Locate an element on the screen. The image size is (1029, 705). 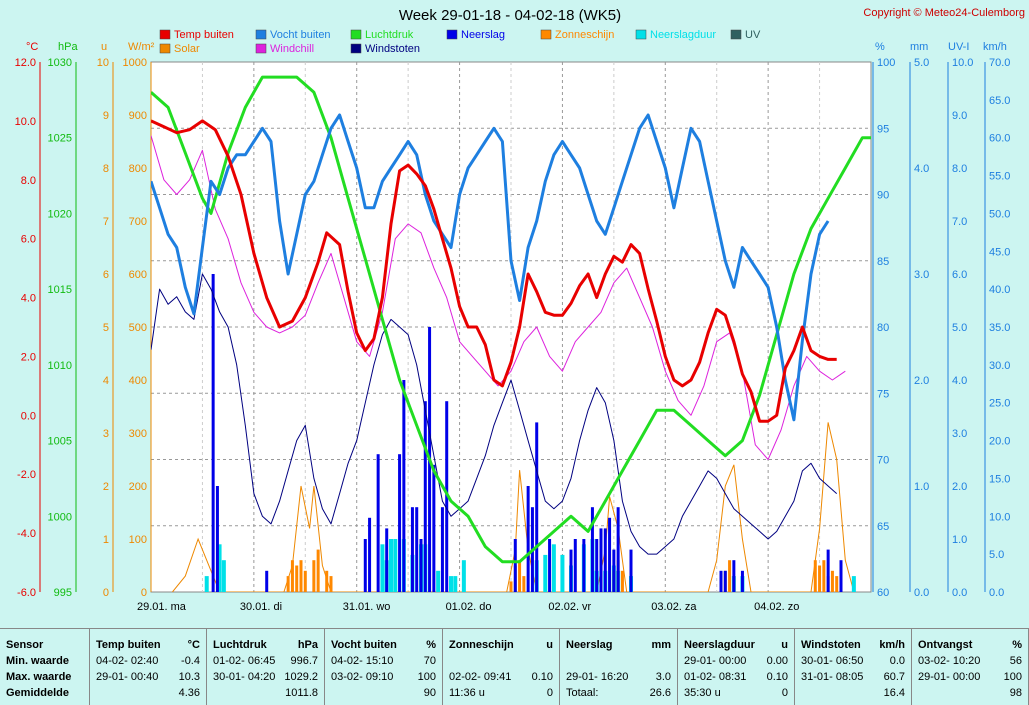
axis-tick-rain: 3.0 is located at coordinates (921, 275).